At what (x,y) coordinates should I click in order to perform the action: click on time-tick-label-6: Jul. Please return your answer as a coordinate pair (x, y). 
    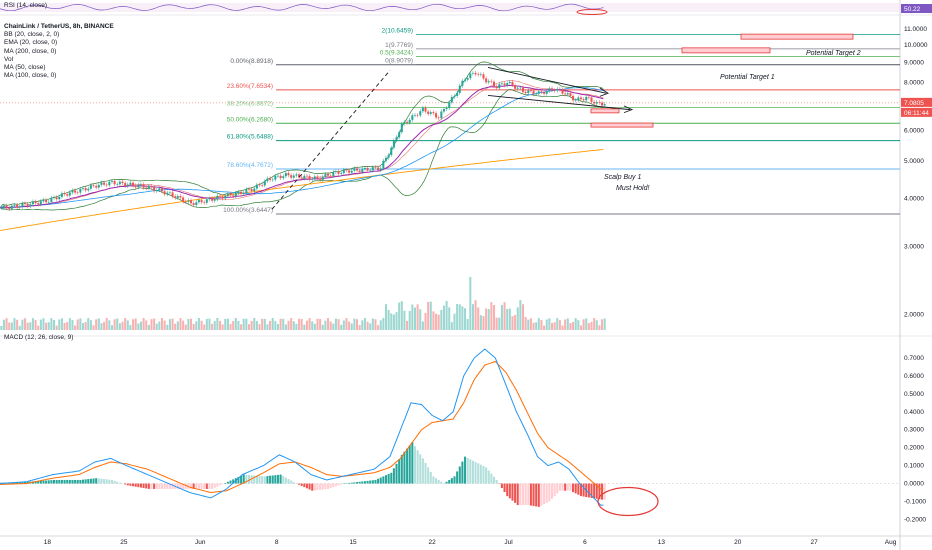
    Looking at the image, I should click on (508, 542).